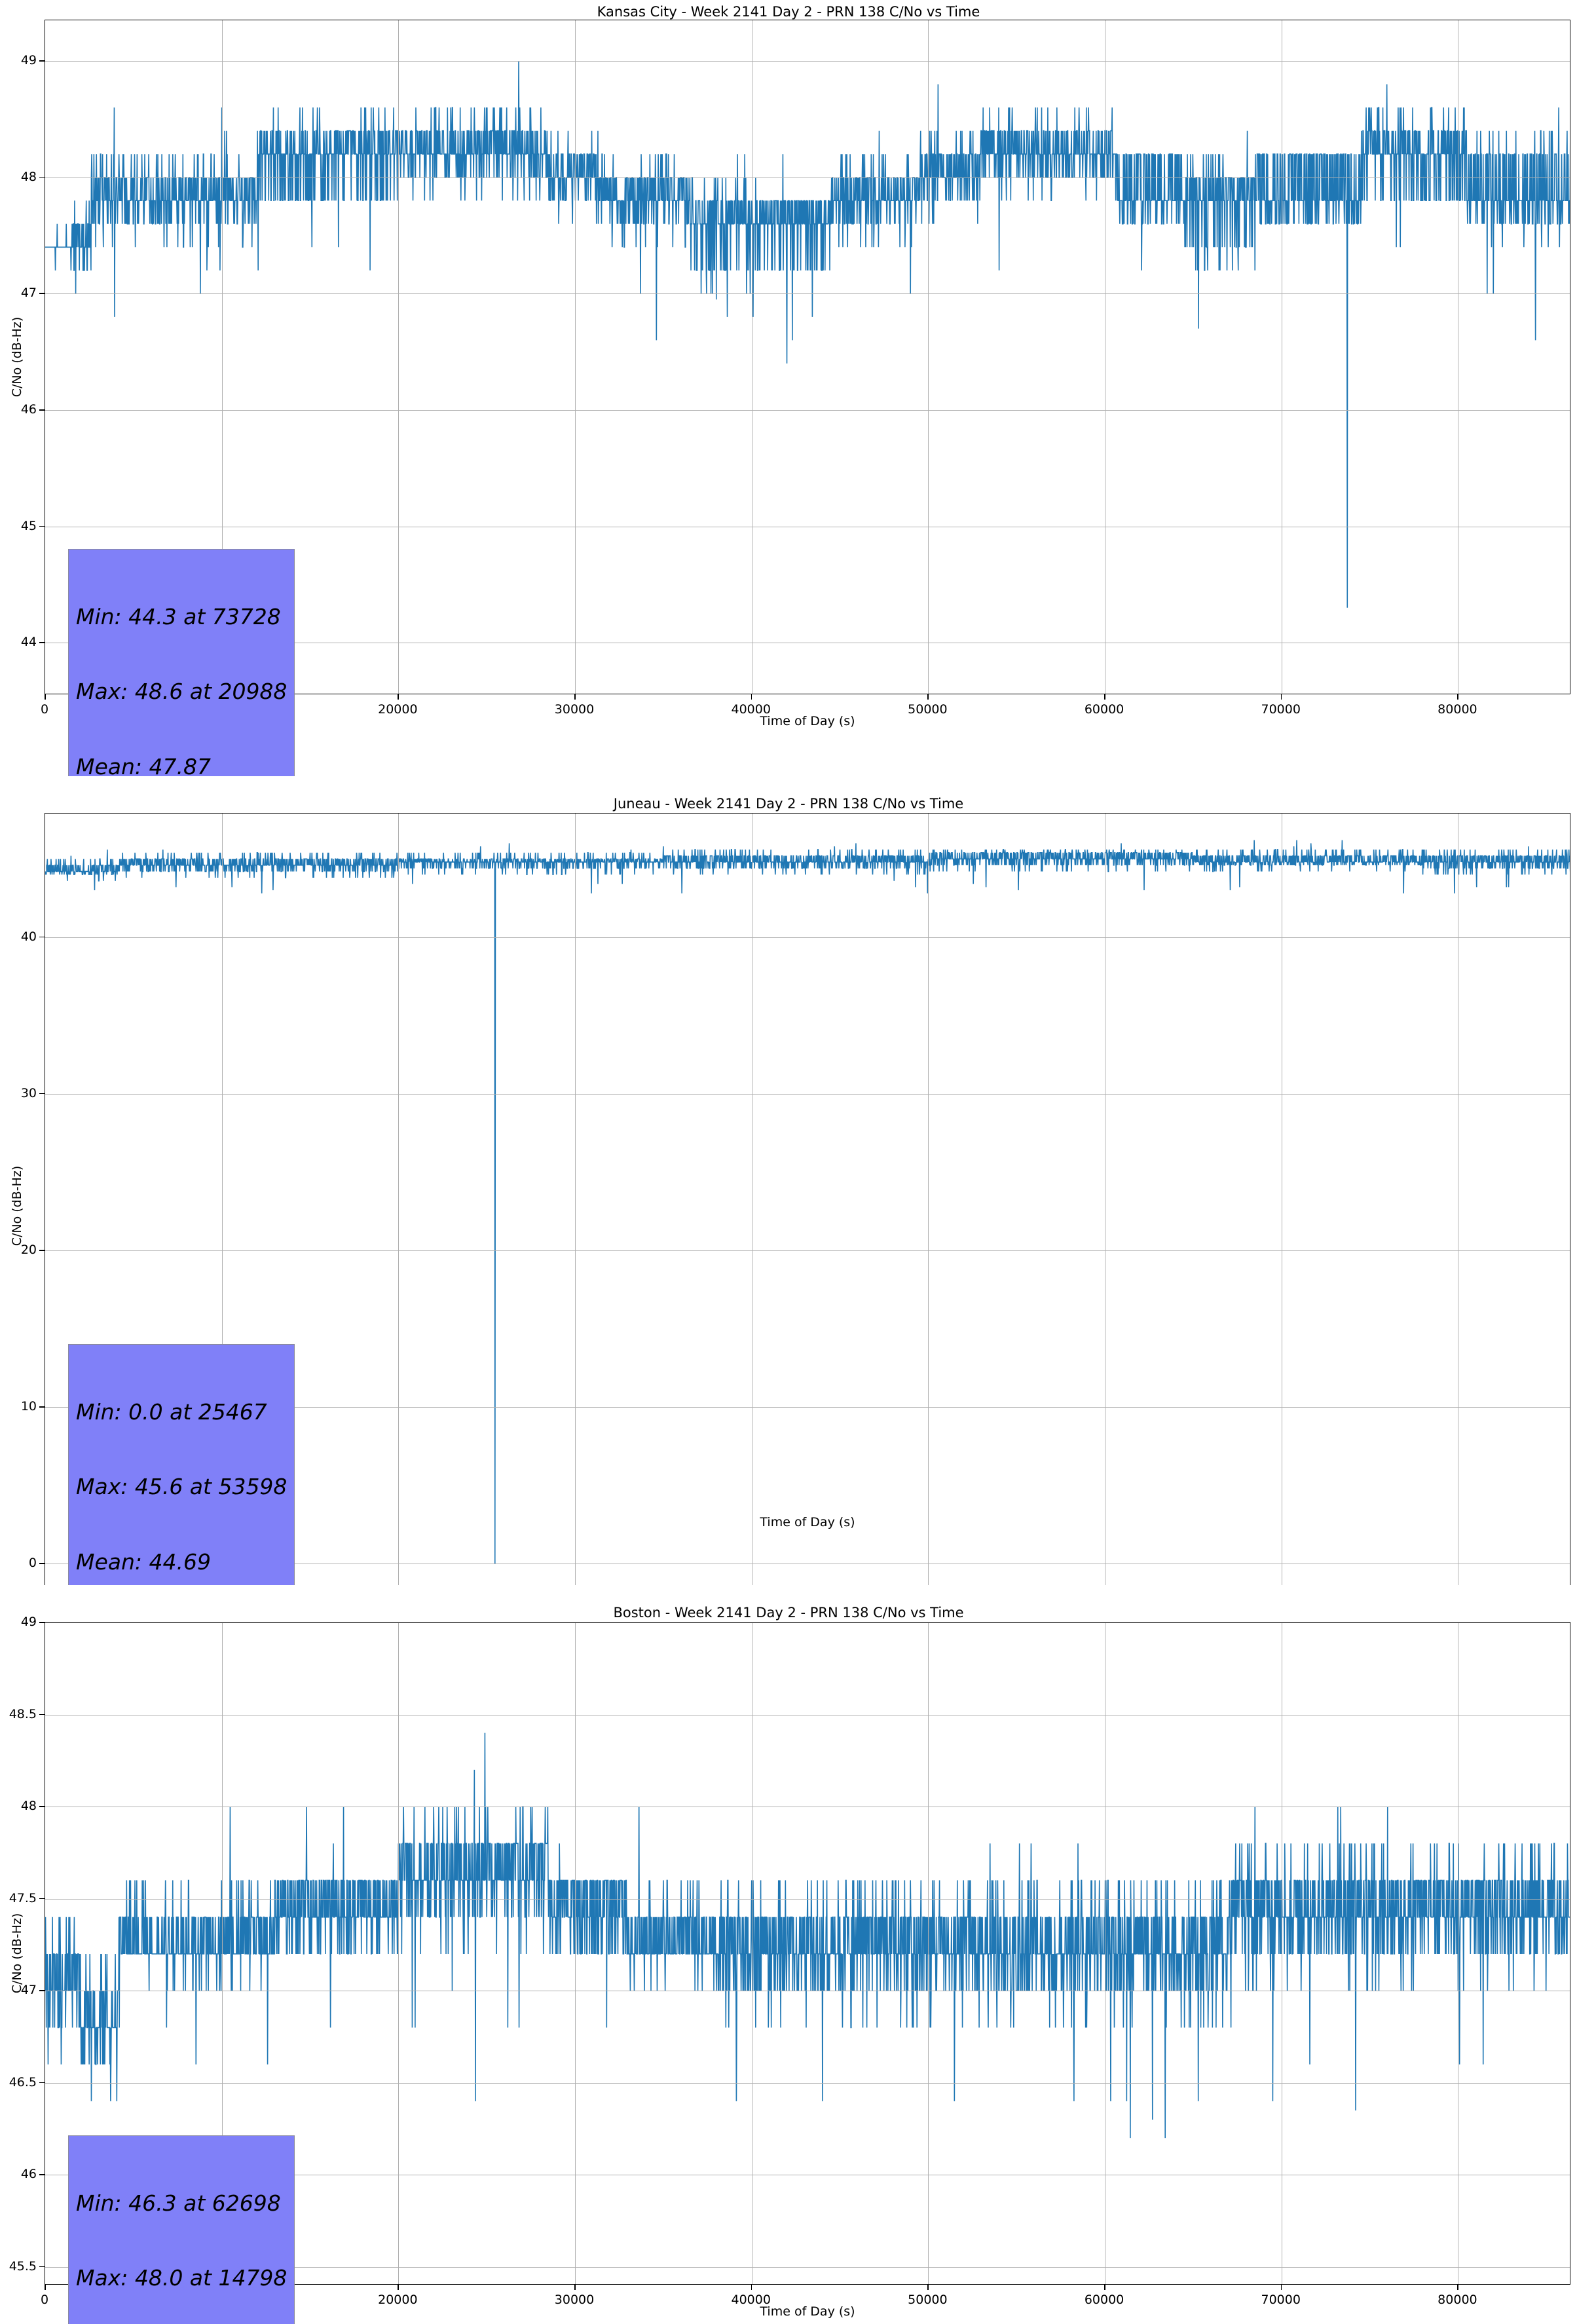  What do you see at coordinates (28, 936) in the screenshot?
I see `y-tick-label: 40` at bounding box center [28, 936].